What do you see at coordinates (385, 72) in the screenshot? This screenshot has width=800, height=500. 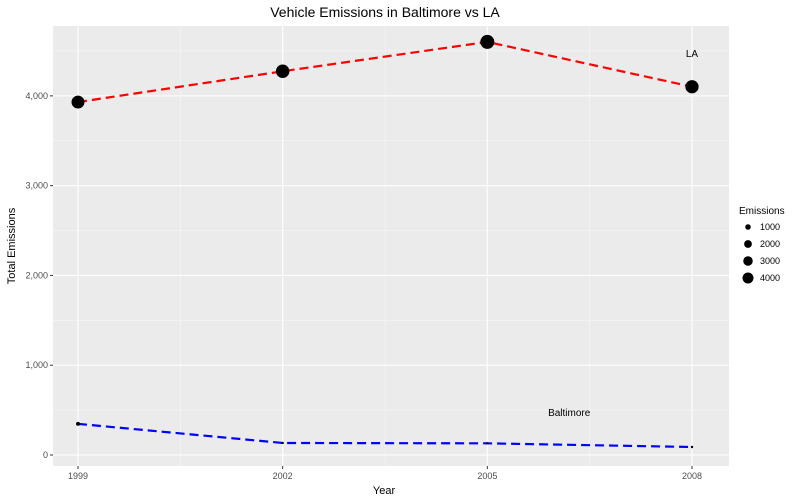 I see `series-line-la` at bounding box center [385, 72].